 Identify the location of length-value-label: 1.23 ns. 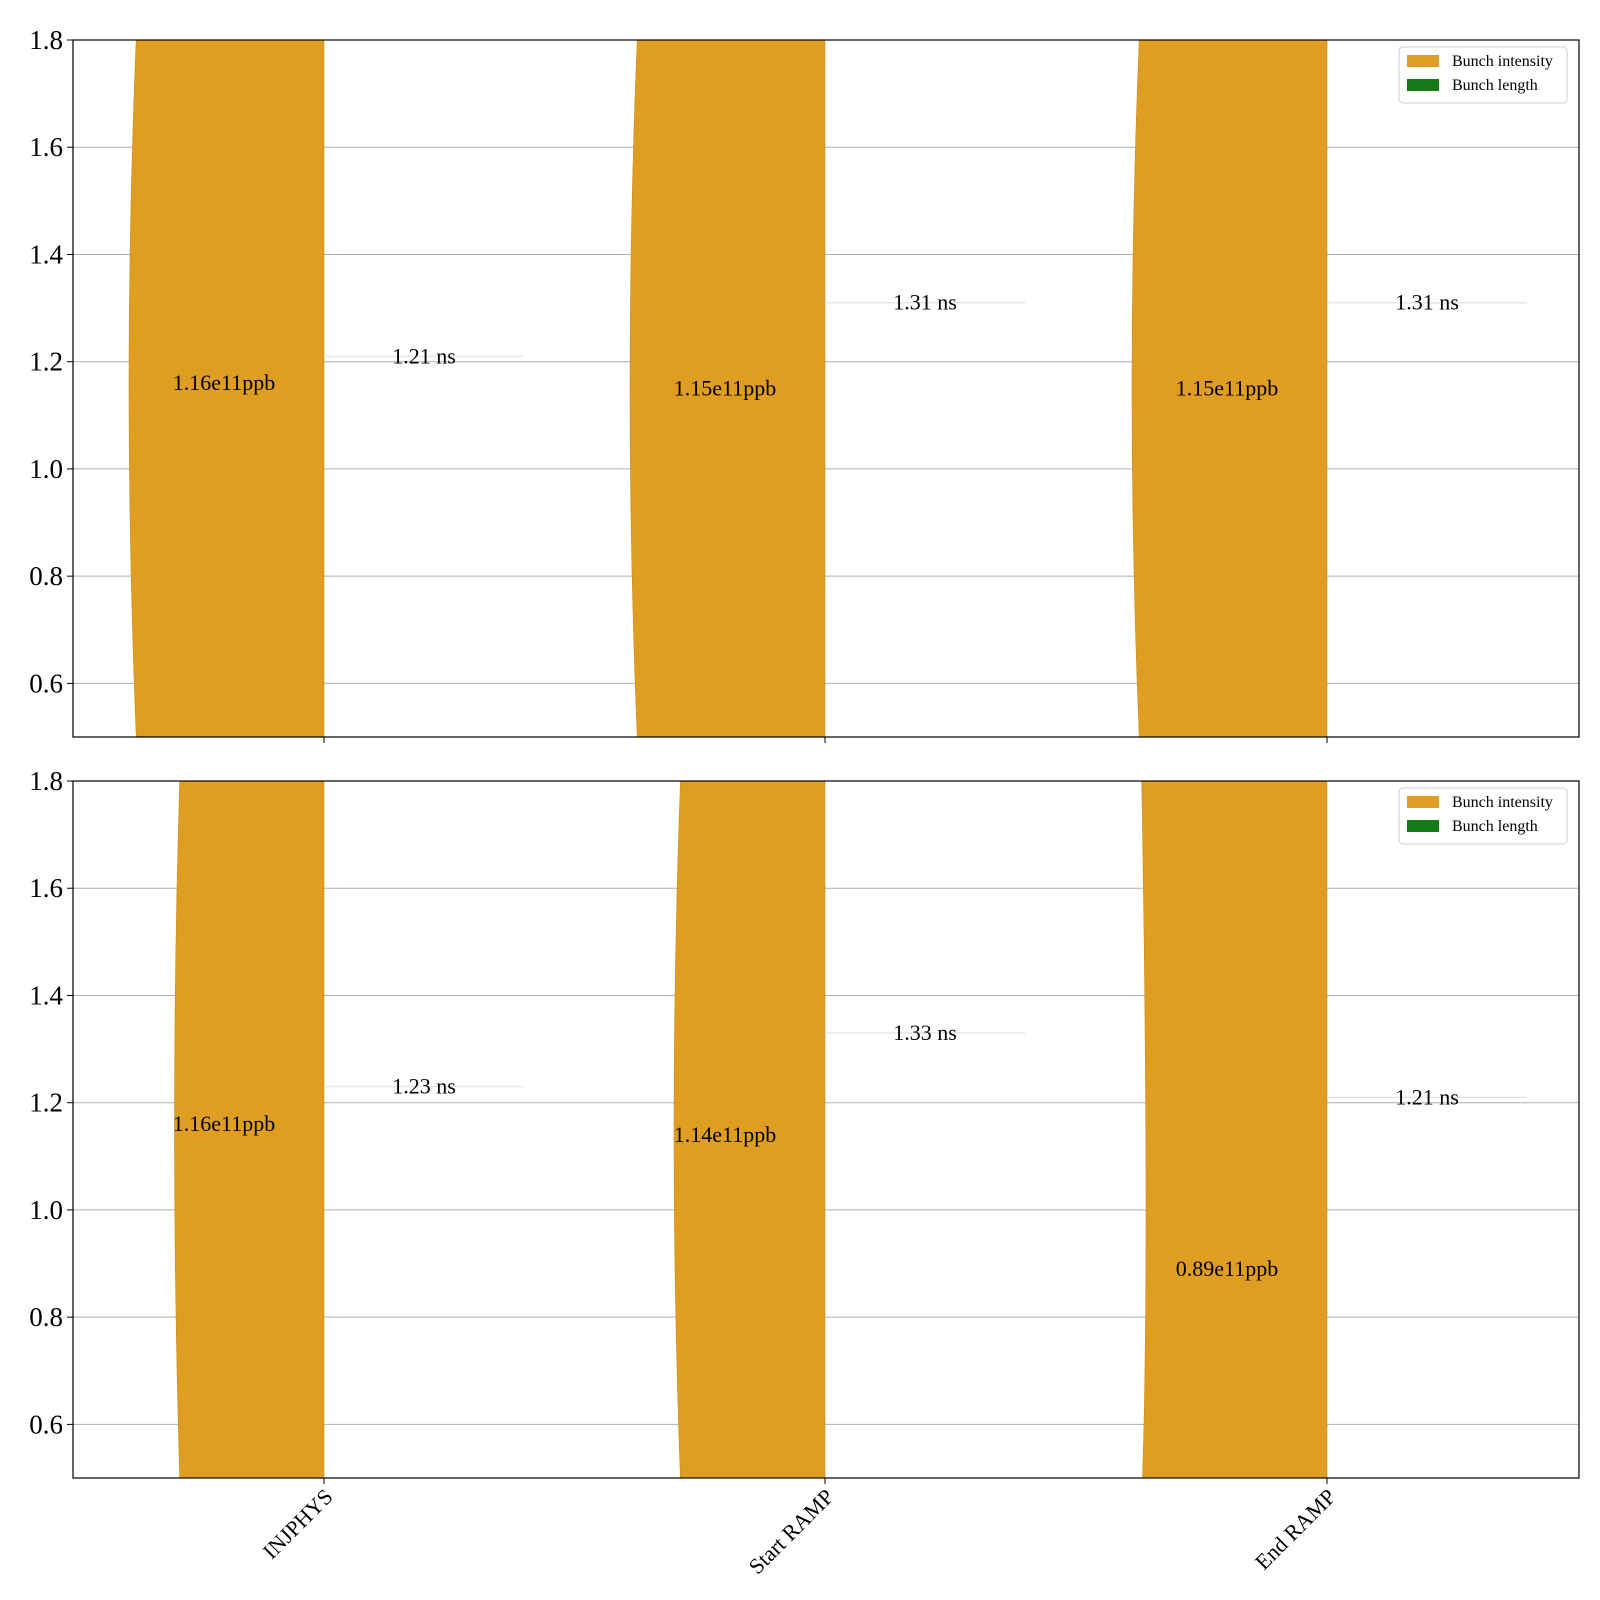
(424, 1086).